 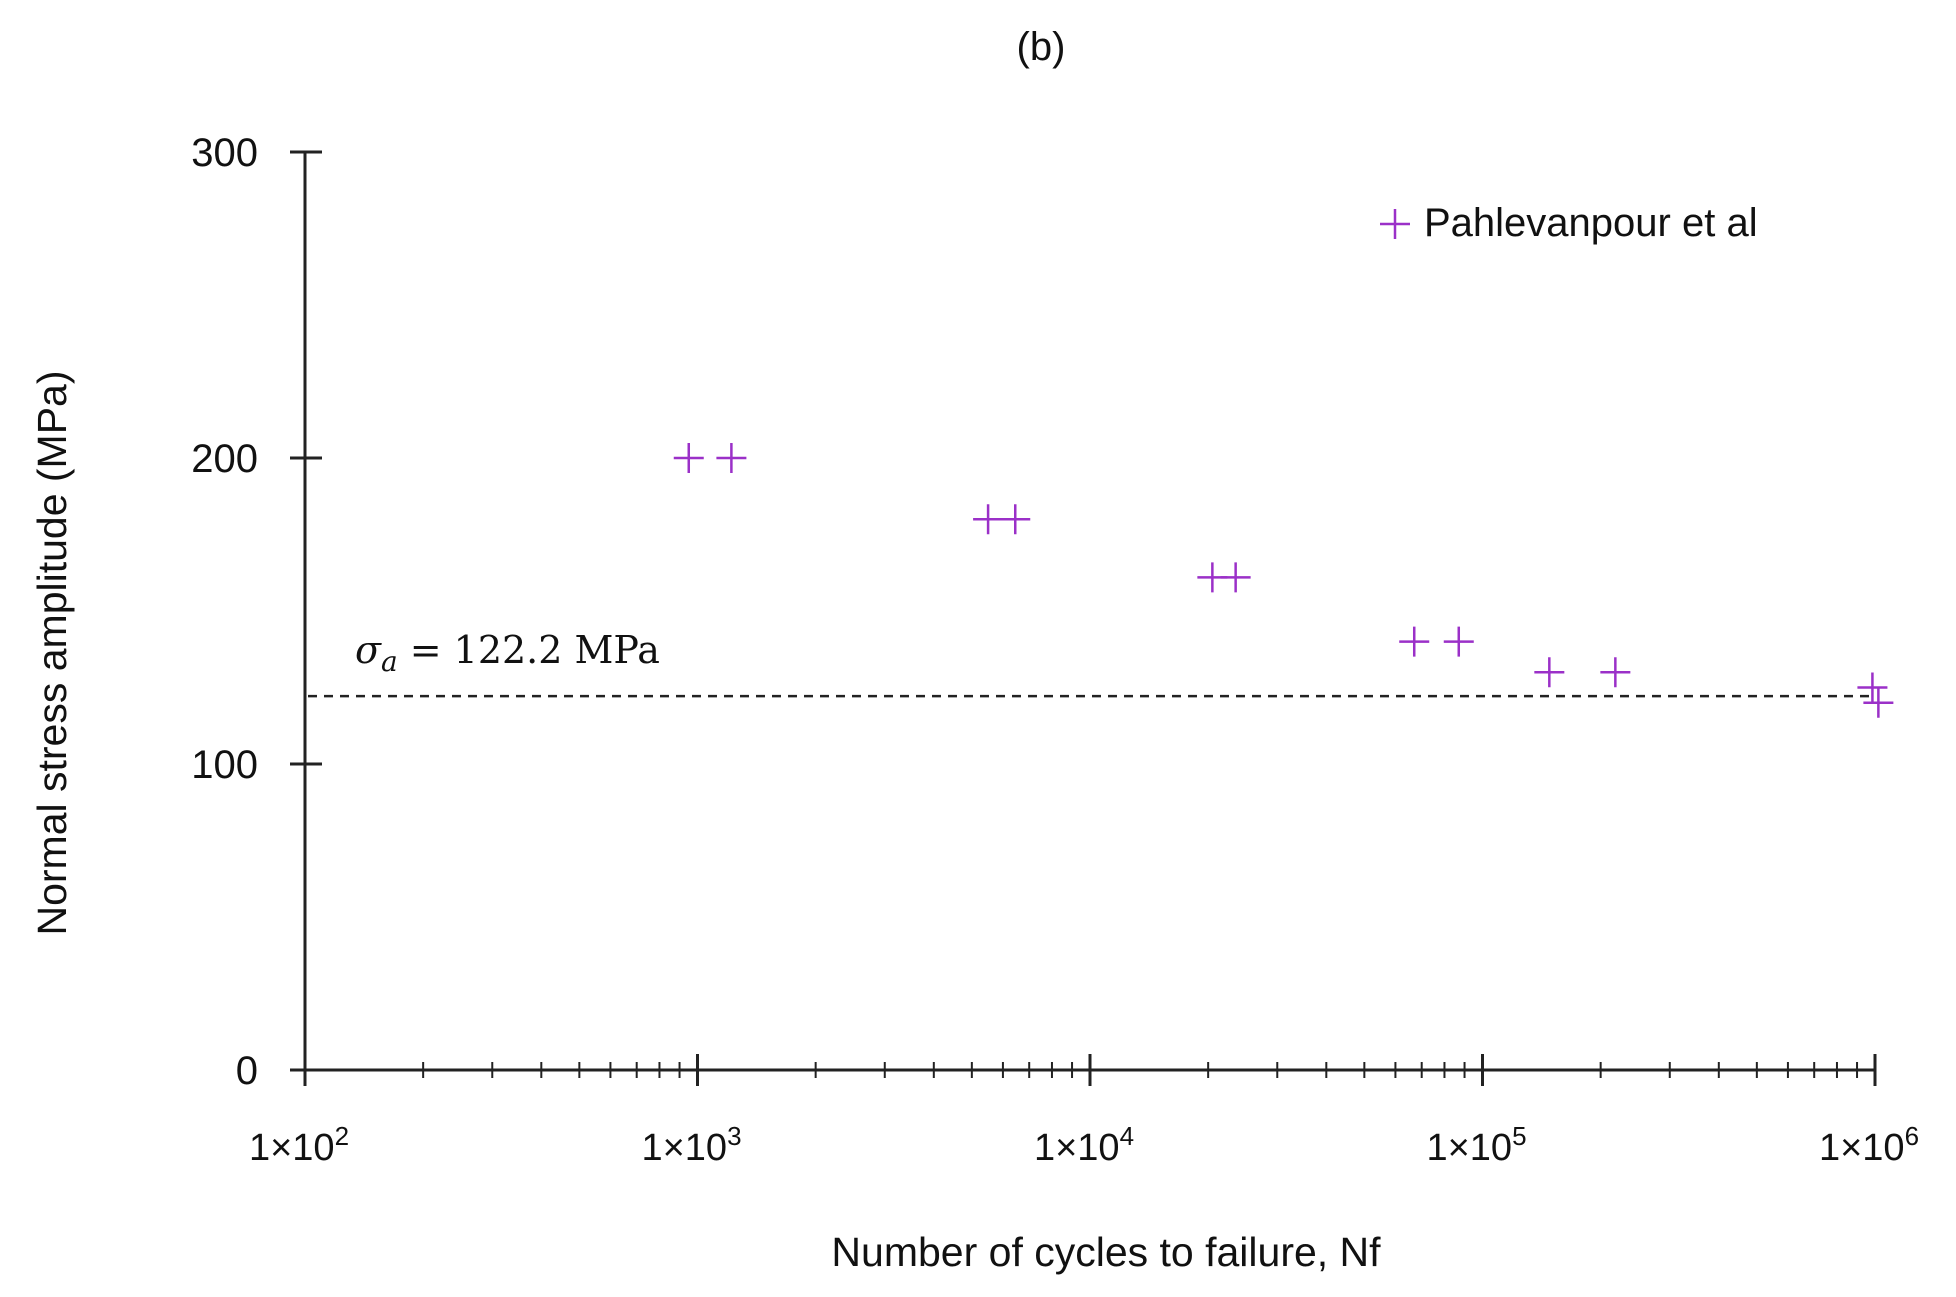 I want to click on x-tick-label: 1×10², so click(x=299, y=1145).